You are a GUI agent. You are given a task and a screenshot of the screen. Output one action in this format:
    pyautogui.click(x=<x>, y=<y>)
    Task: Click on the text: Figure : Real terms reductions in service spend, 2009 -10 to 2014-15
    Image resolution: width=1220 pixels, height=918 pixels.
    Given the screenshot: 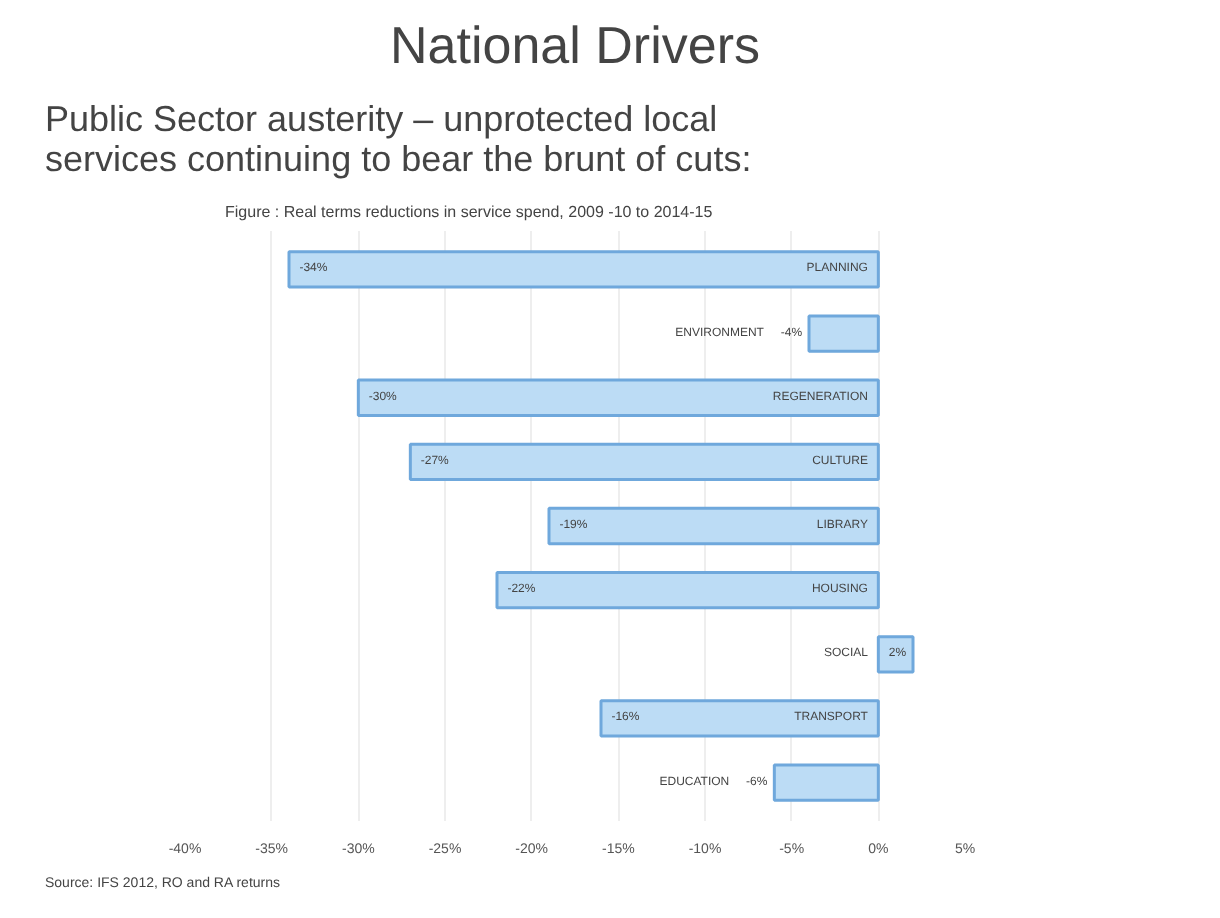 What is the action you would take?
    pyautogui.click(x=469, y=212)
    